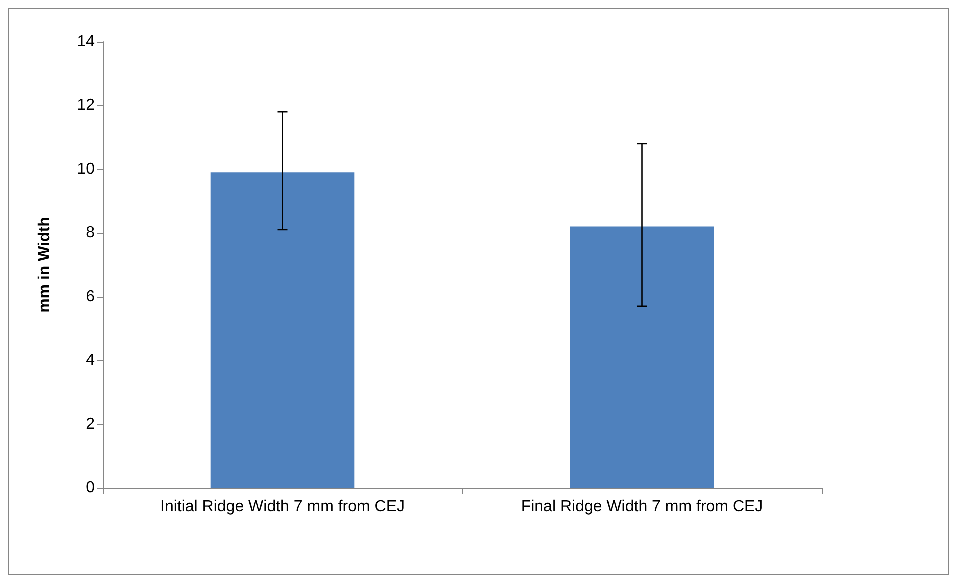 Image resolution: width=957 pixels, height=583 pixels. I want to click on y-tick-label: 6, so click(91, 297).